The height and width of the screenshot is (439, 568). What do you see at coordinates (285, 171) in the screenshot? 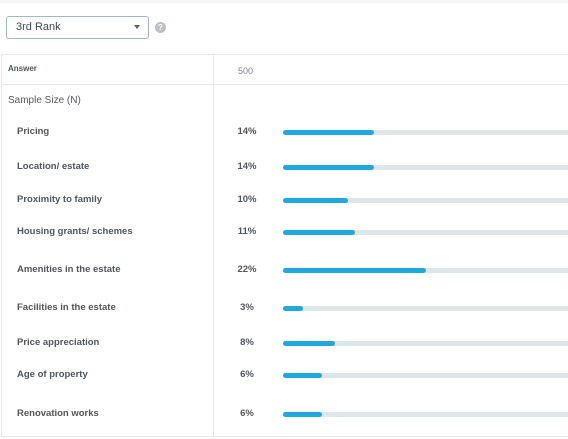
I see `table-row: Location/ estate 14%` at bounding box center [285, 171].